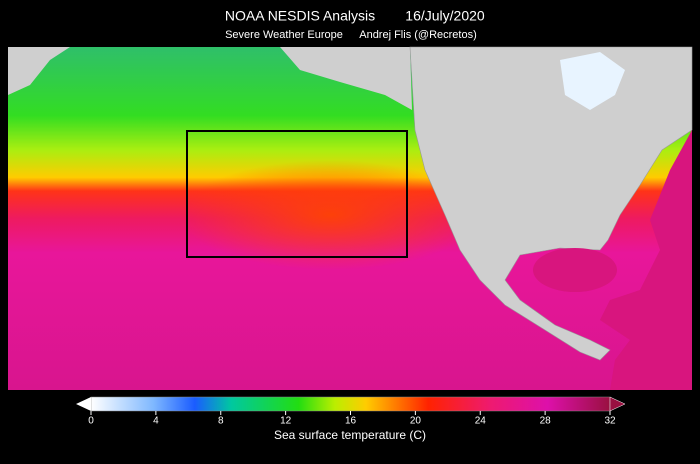  I want to click on colorbar-tick-label: 16, so click(351, 421).